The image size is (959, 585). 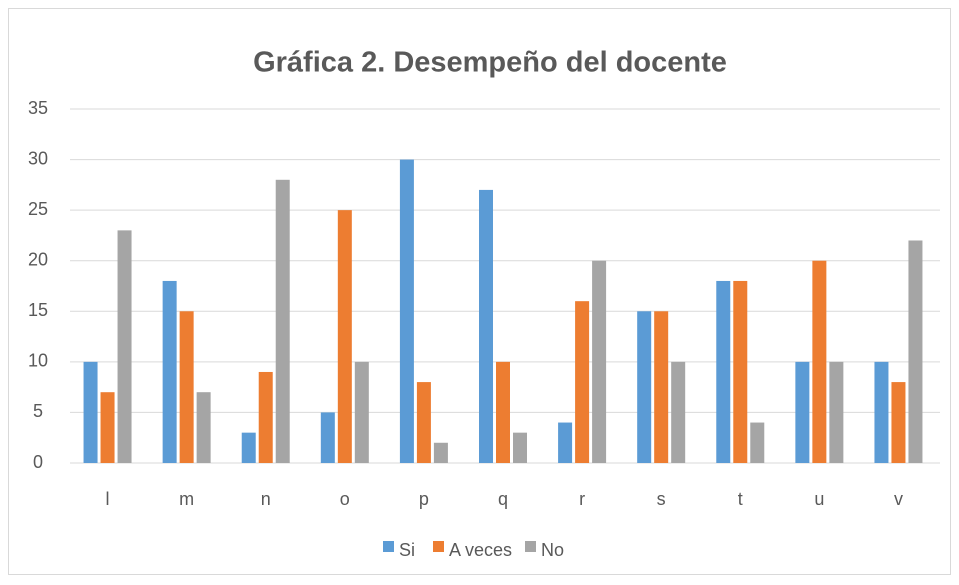 What do you see at coordinates (490, 63) in the screenshot?
I see `chart-title: Gráfica 2. Desempeño del docente` at bounding box center [490, 63].